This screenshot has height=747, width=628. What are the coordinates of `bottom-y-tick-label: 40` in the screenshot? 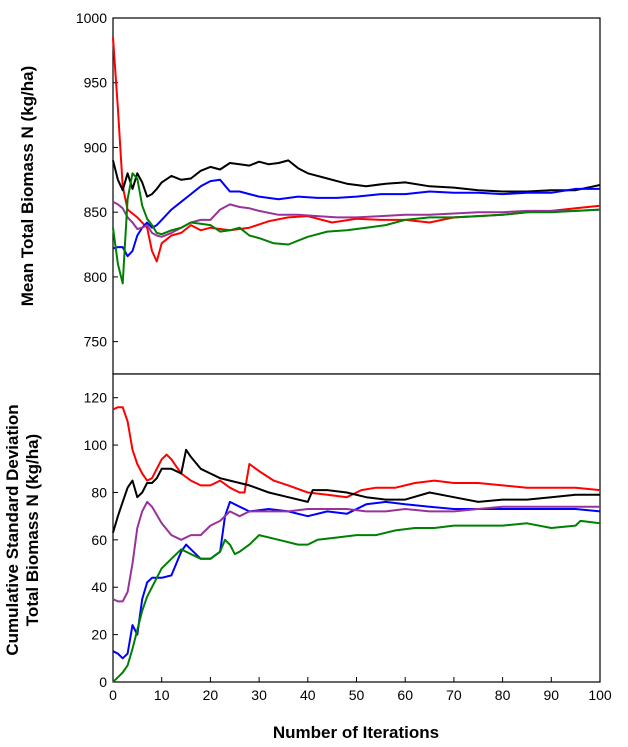 It's located at (99, 587).